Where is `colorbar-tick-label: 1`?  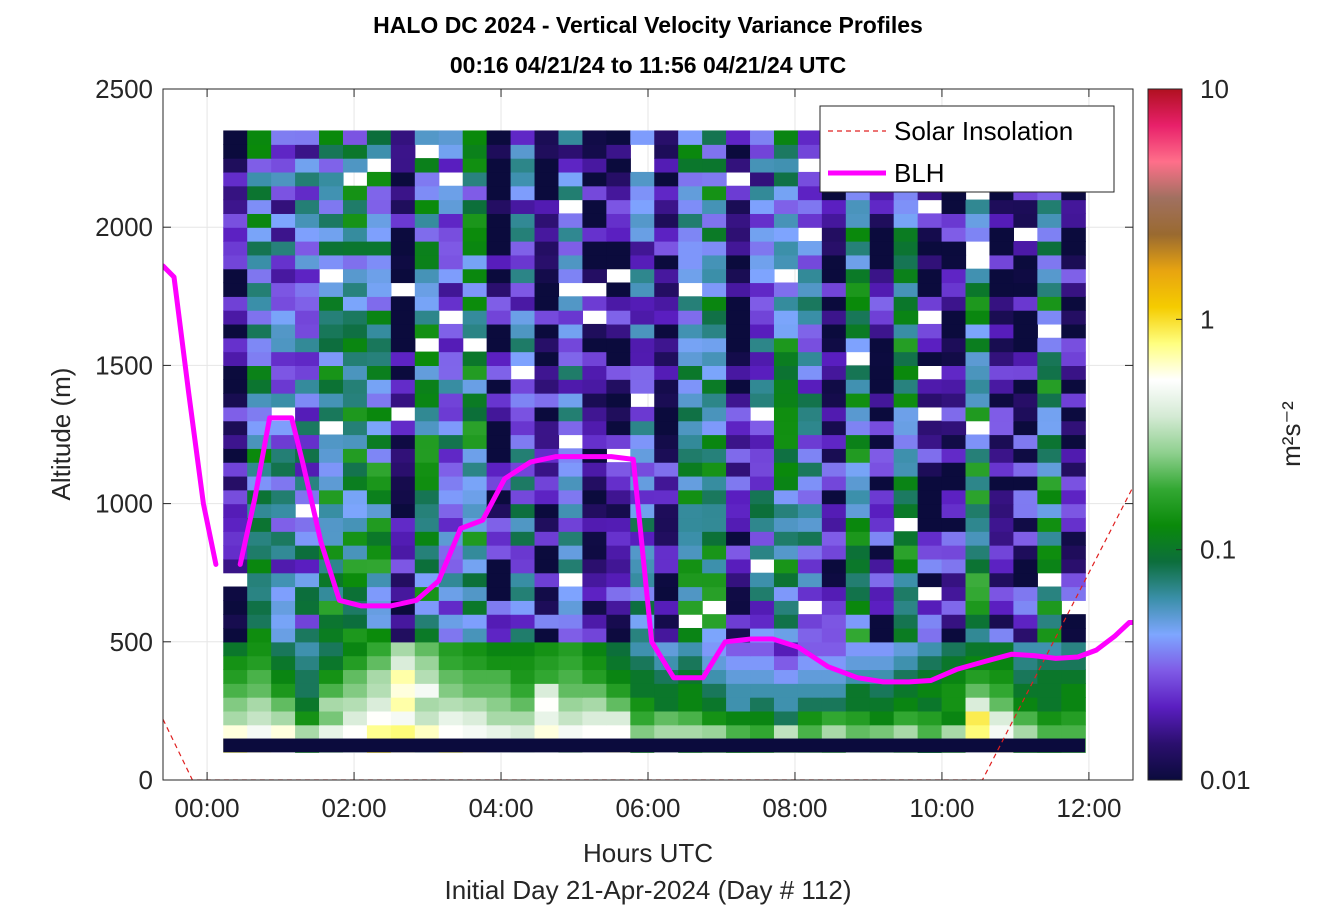 colorbar-tick-label: 1 is located at coordinates (1207, 319).